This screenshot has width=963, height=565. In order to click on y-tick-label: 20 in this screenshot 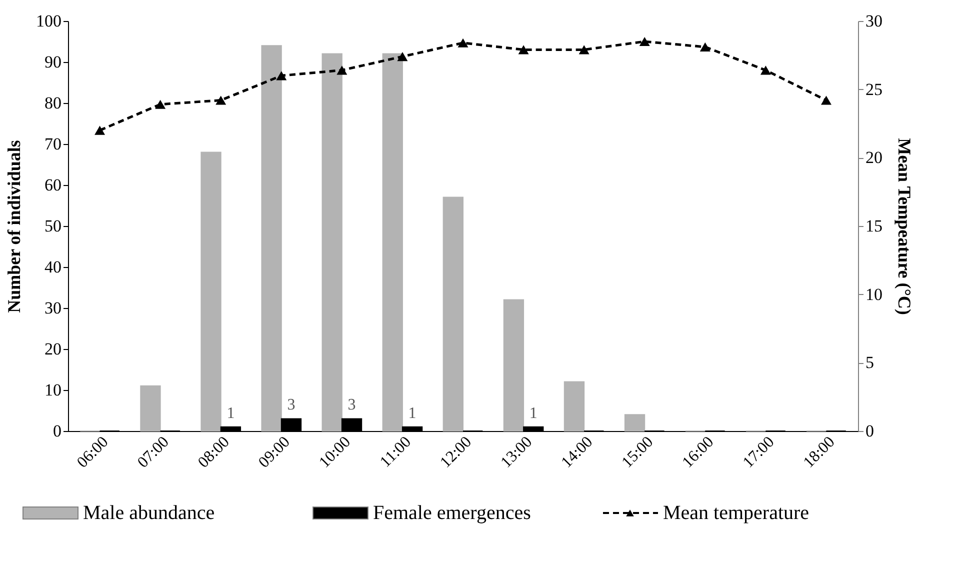, I will do `click(53, 349)`.